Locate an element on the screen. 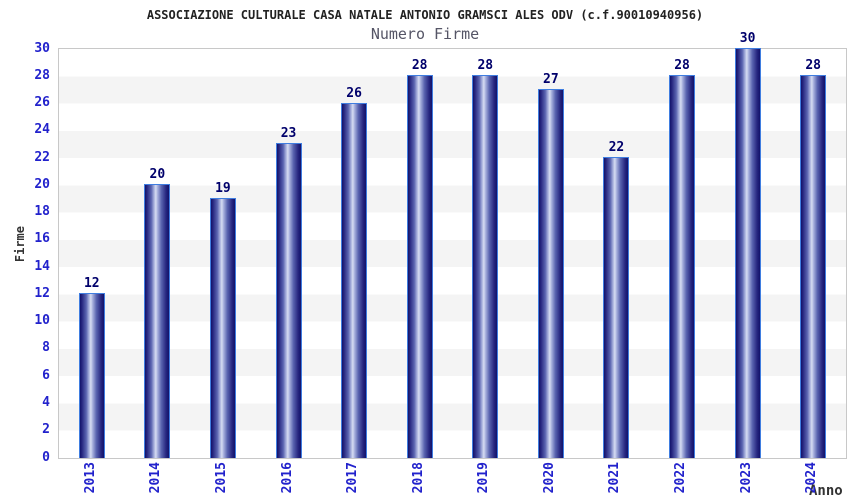  bar-slot: 22 is located at coordinates (617, 253).